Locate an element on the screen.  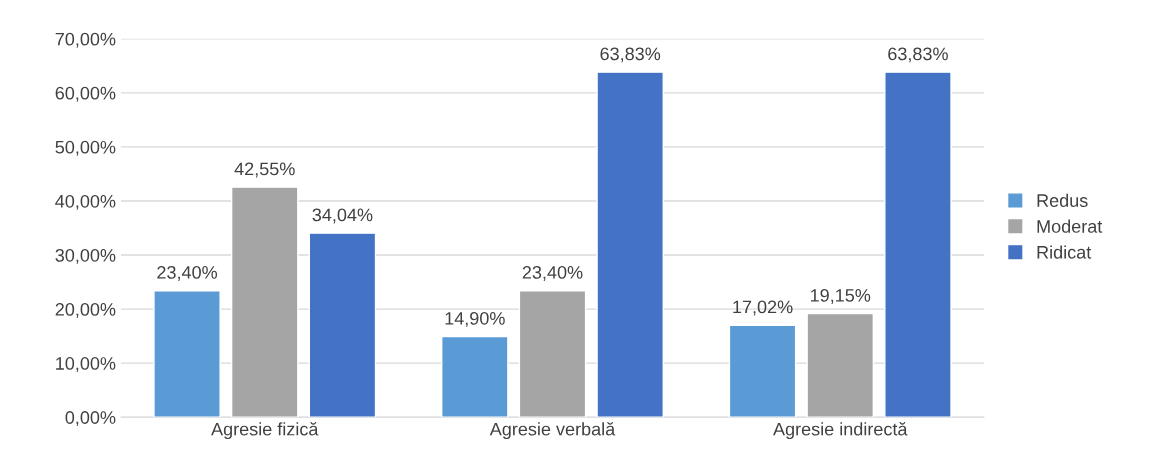
x-tick-label: Agresie verbală is located at coordinates (552, 431).